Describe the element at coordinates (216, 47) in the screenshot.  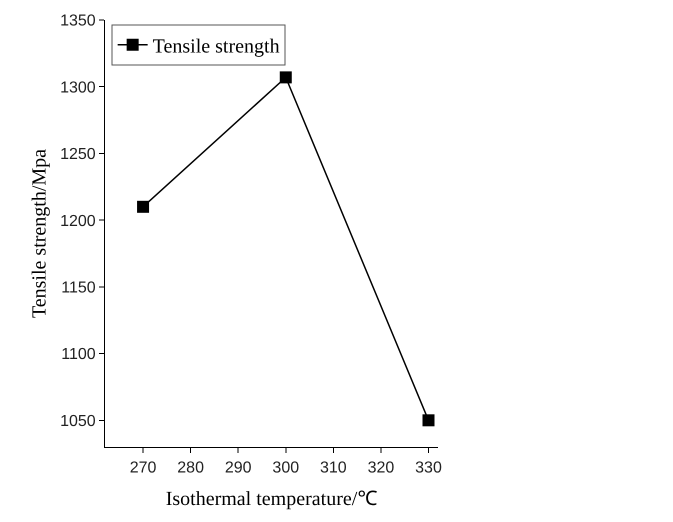
I see `legend-label: Tensile strength` at that location.